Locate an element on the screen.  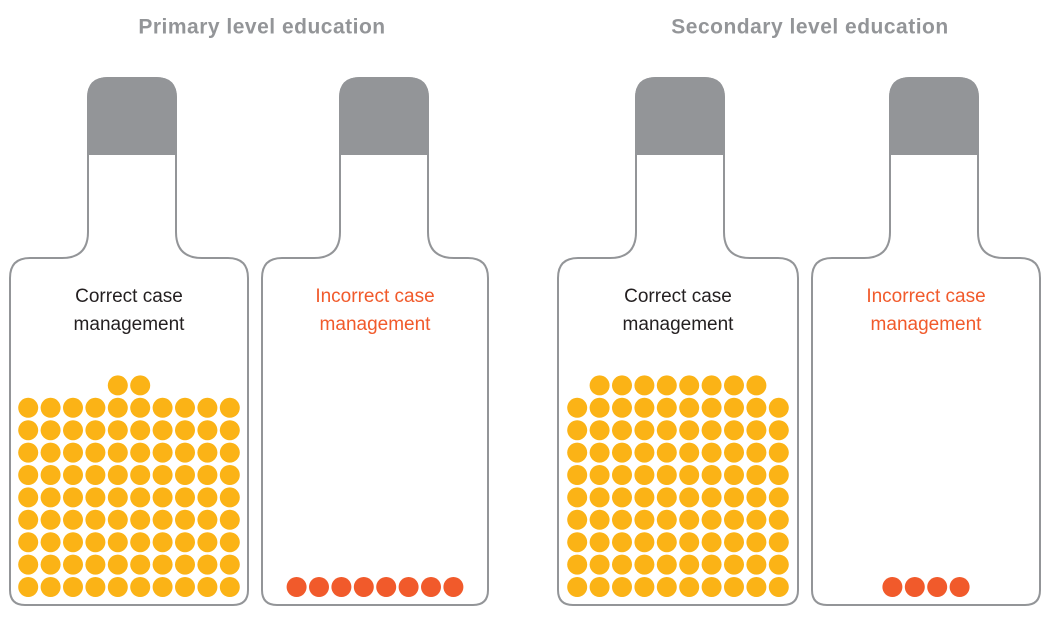
panel-title: Secondary level education is located at coordinates (809, 27).